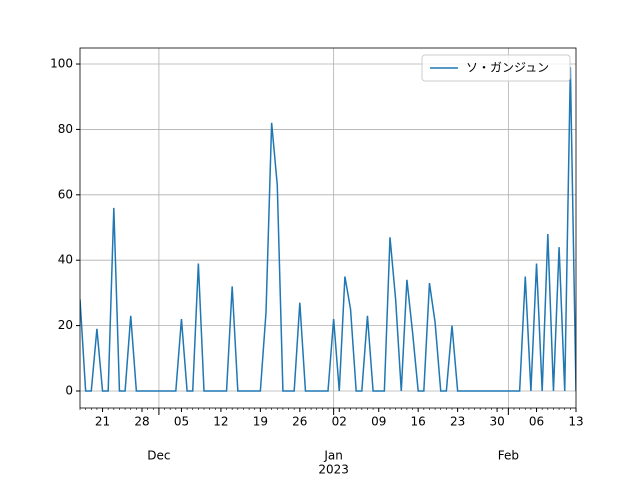 Image resolution: width=640 pixels, height=480 pixels. What do you see at coordinates (61, 64) in the screenshot?
I see `y-tick-label: 100` at bounding box center [61, 64].